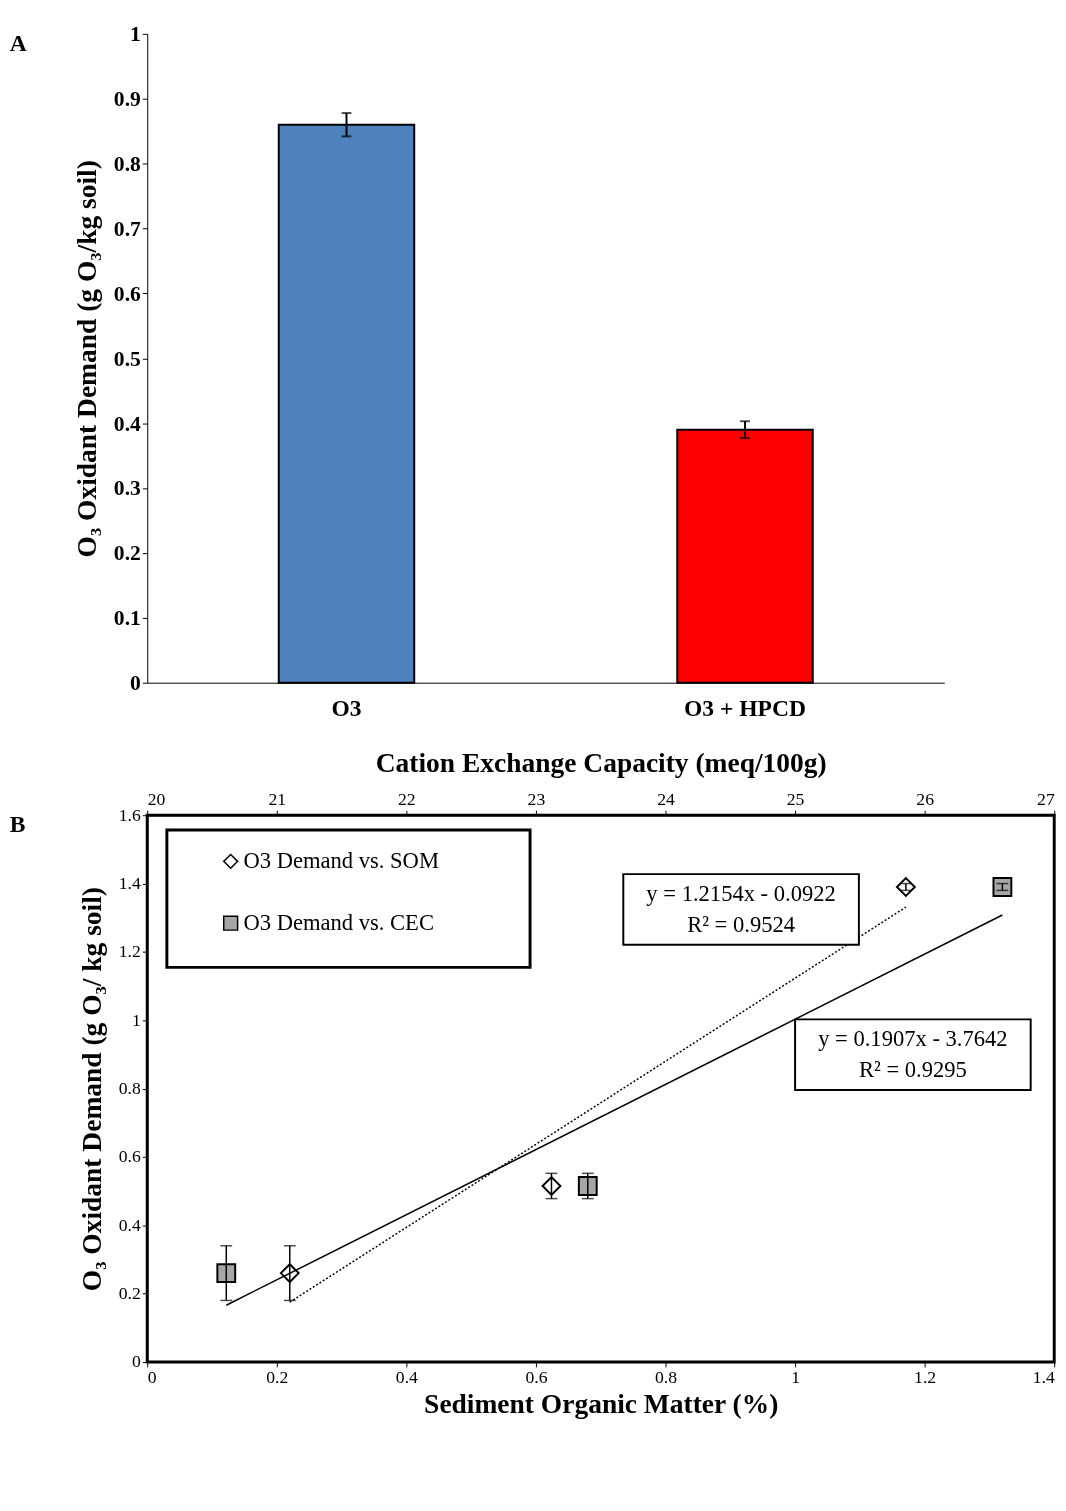  Describe the element at coordinates (666, 798) in the screenshot. I see `x2-tick-label: 24` at that location.